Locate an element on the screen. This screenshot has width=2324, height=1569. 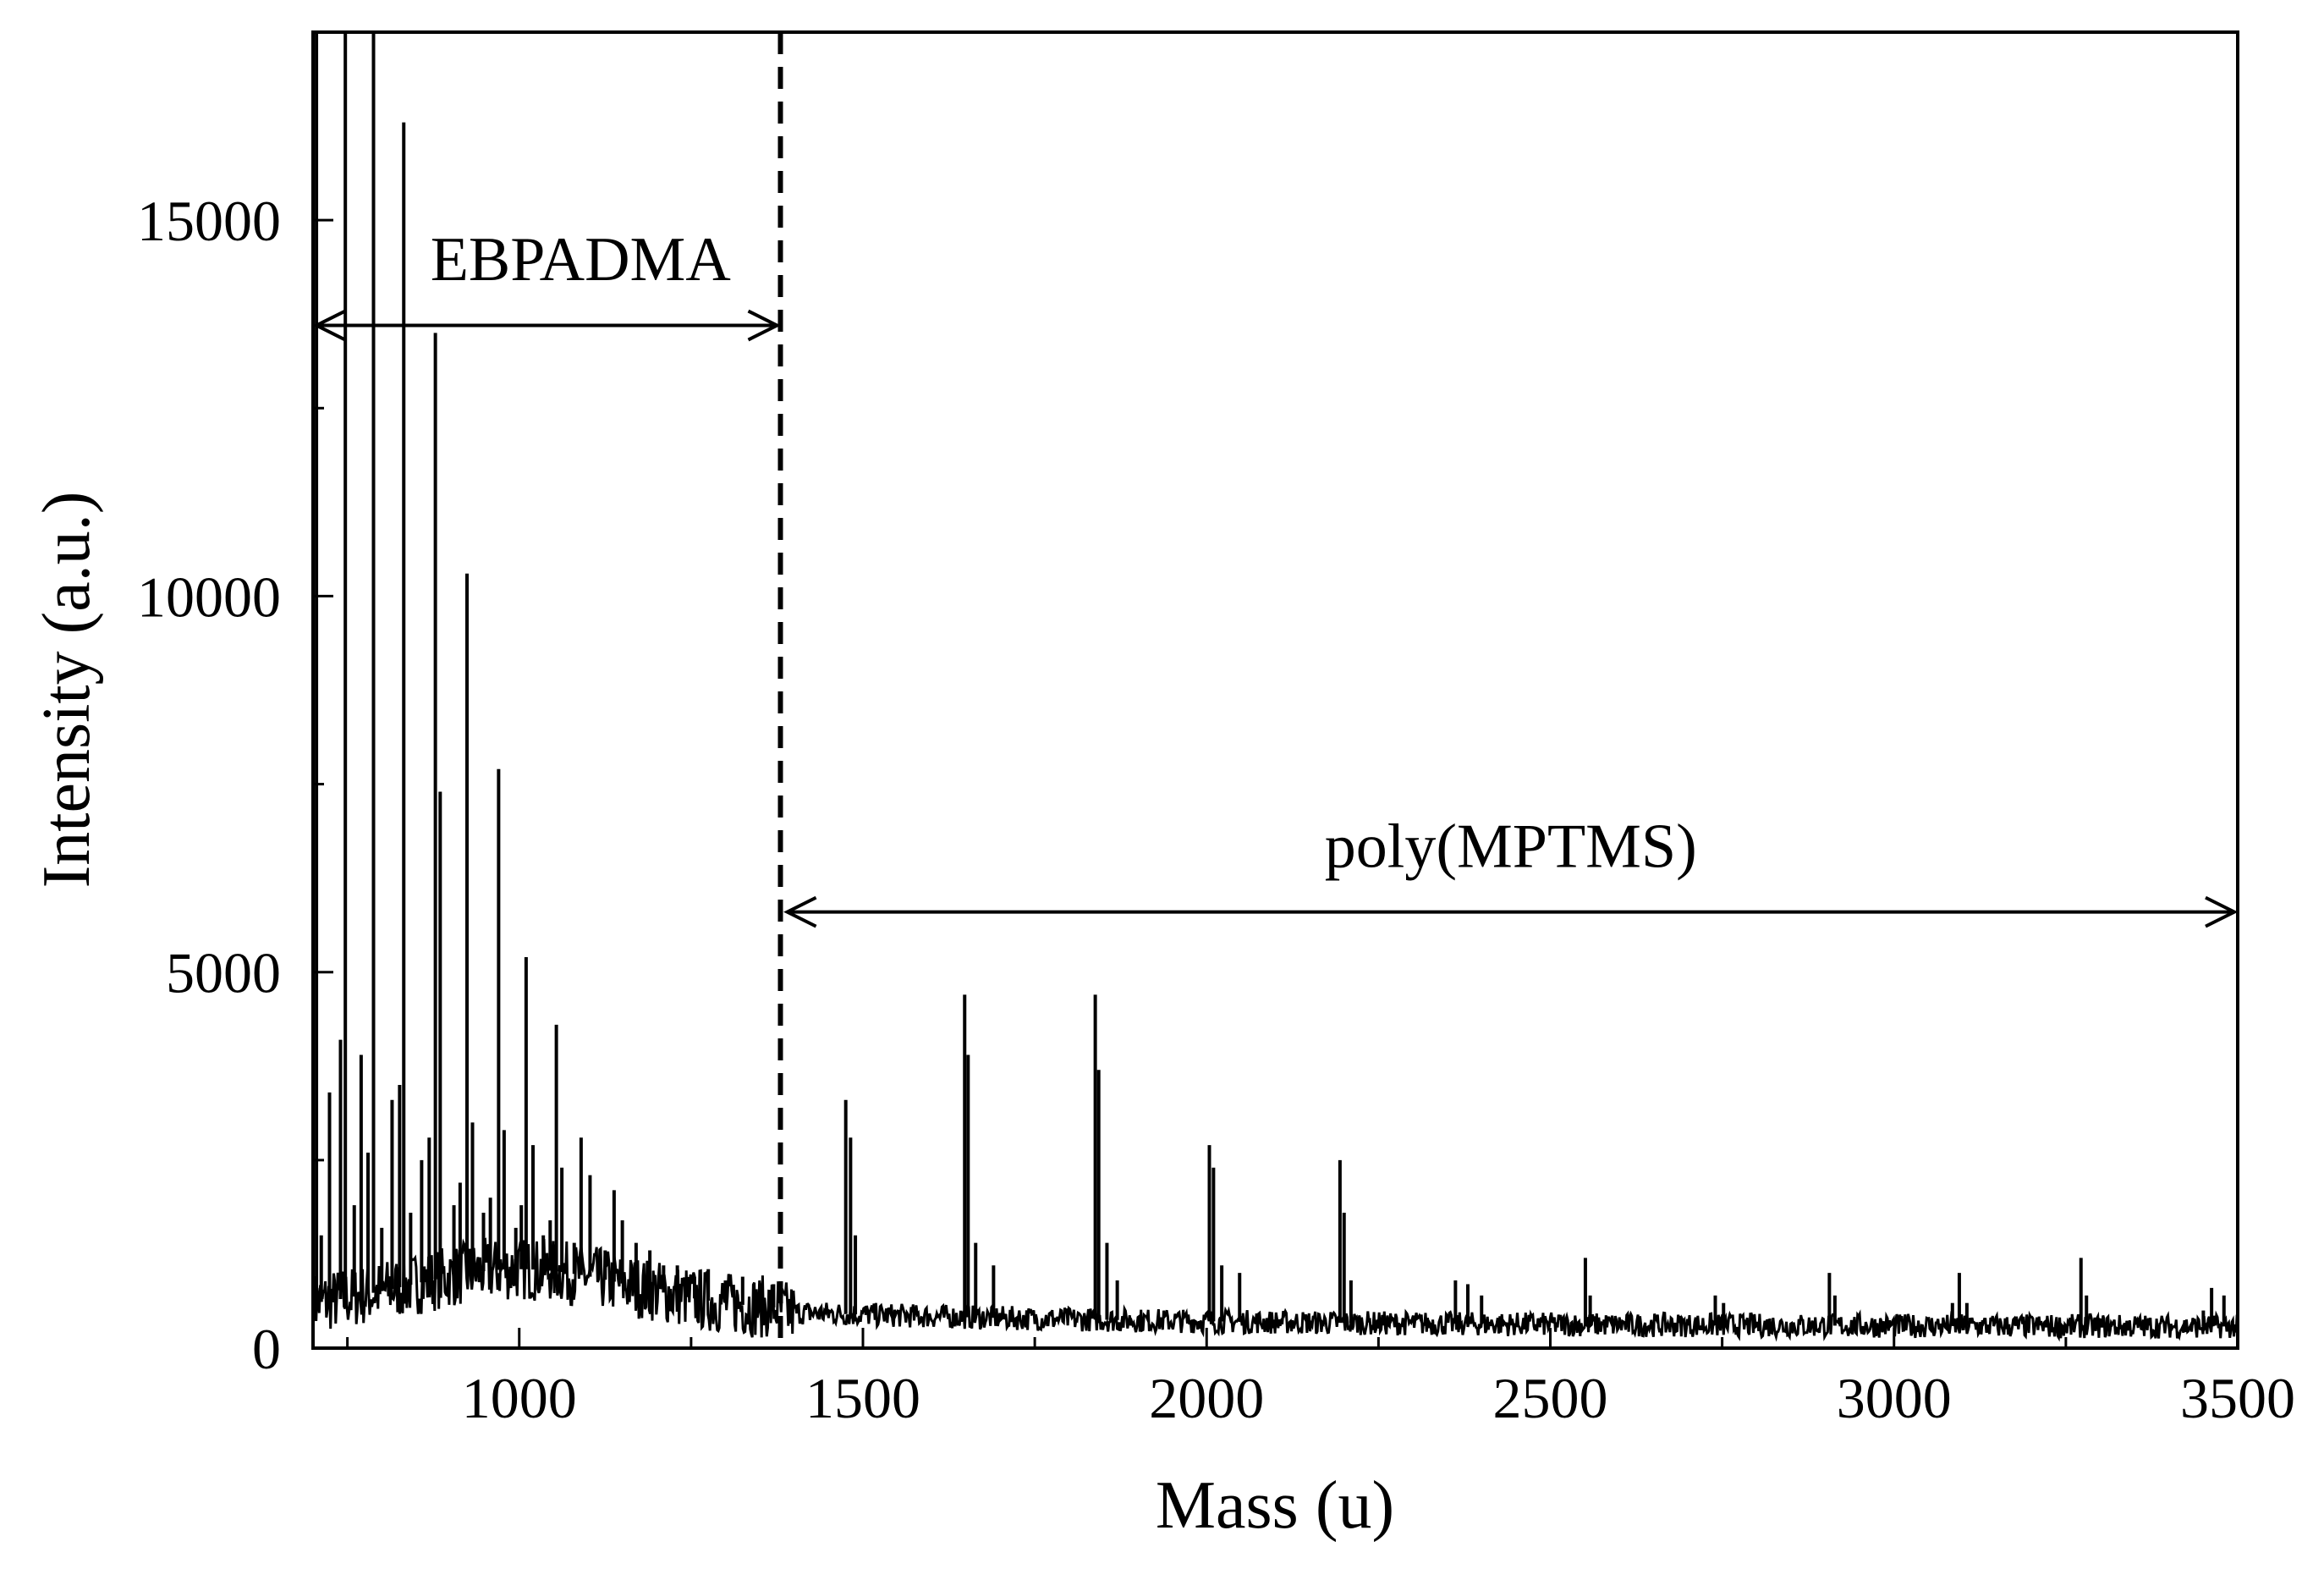
poly-mptms-arrow-left-head is located at coordinates (800, 911).